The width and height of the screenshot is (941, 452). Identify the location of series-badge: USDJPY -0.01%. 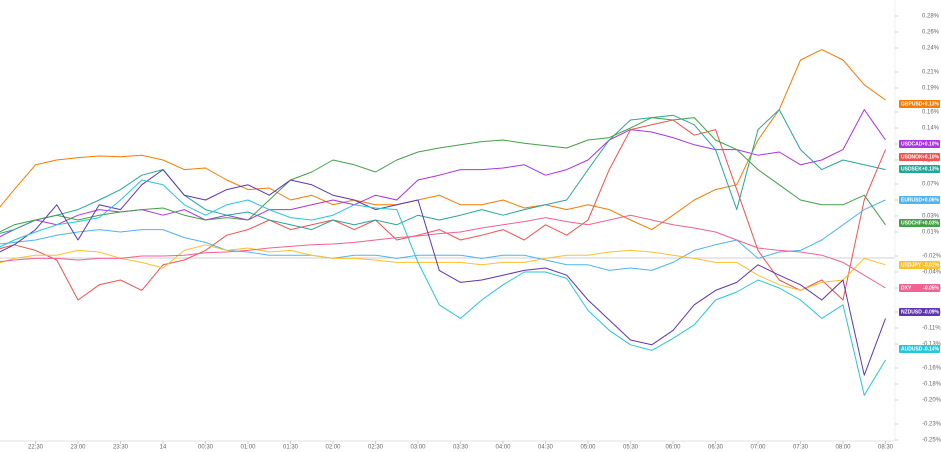
(919, 265).